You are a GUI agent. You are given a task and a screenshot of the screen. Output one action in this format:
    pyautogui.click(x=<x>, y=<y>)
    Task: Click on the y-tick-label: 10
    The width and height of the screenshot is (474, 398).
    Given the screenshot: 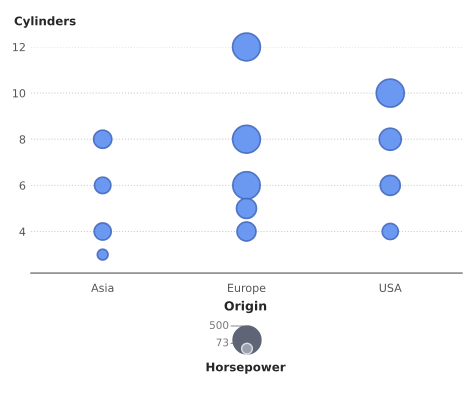 What is the action you would take?
    pyautogui.click(x=19, y=93)
    